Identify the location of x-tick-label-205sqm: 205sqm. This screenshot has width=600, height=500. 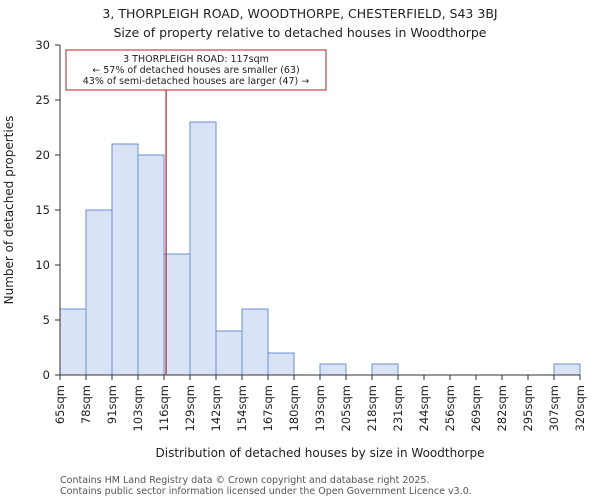
(346, 408).